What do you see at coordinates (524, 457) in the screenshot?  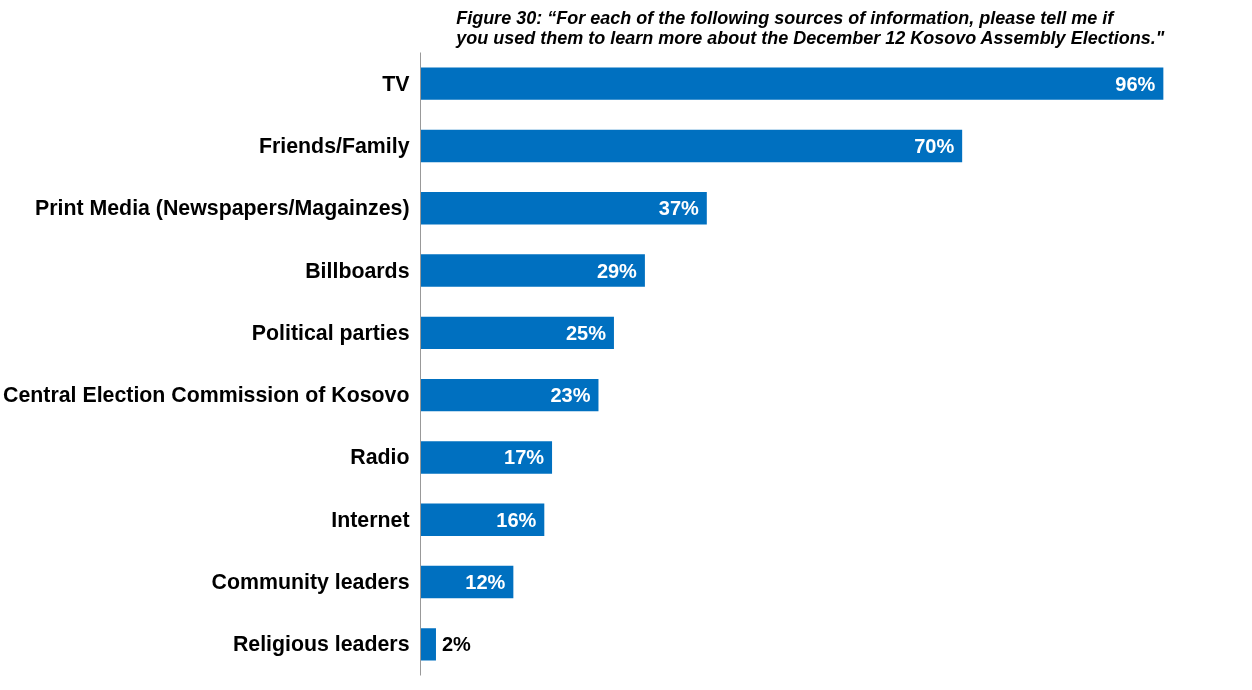 I see `data-label: 17%` at bounding box center [524, 457].